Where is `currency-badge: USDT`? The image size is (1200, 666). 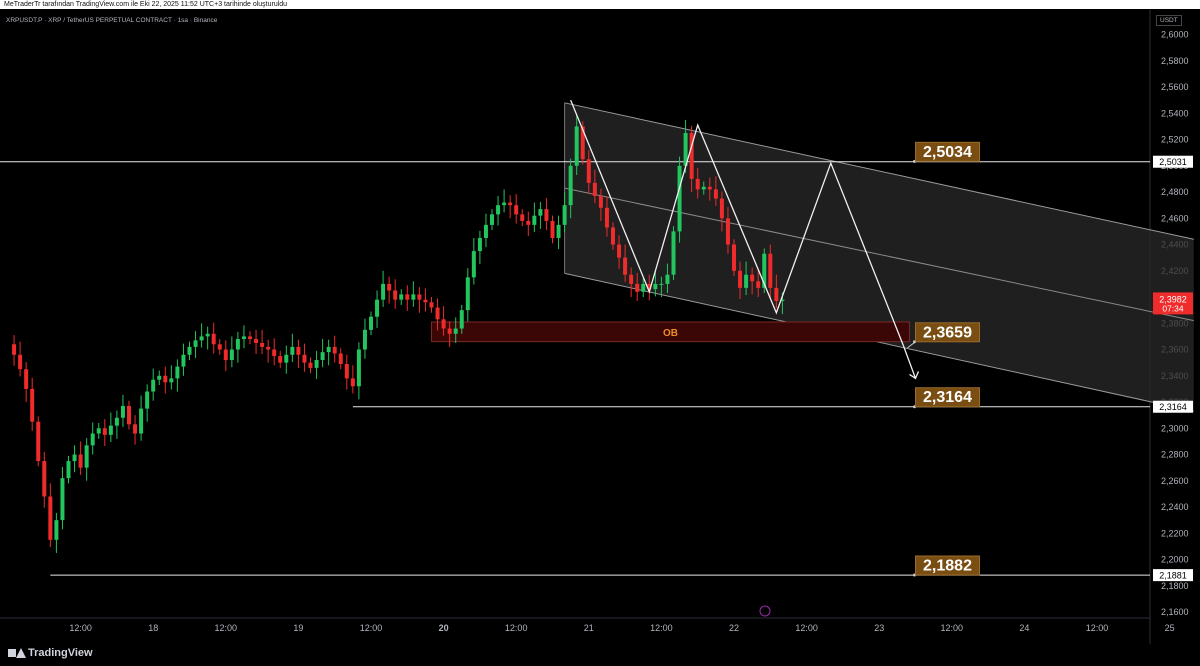
currency-badge: USDT is located at coordinates (1169, 20).